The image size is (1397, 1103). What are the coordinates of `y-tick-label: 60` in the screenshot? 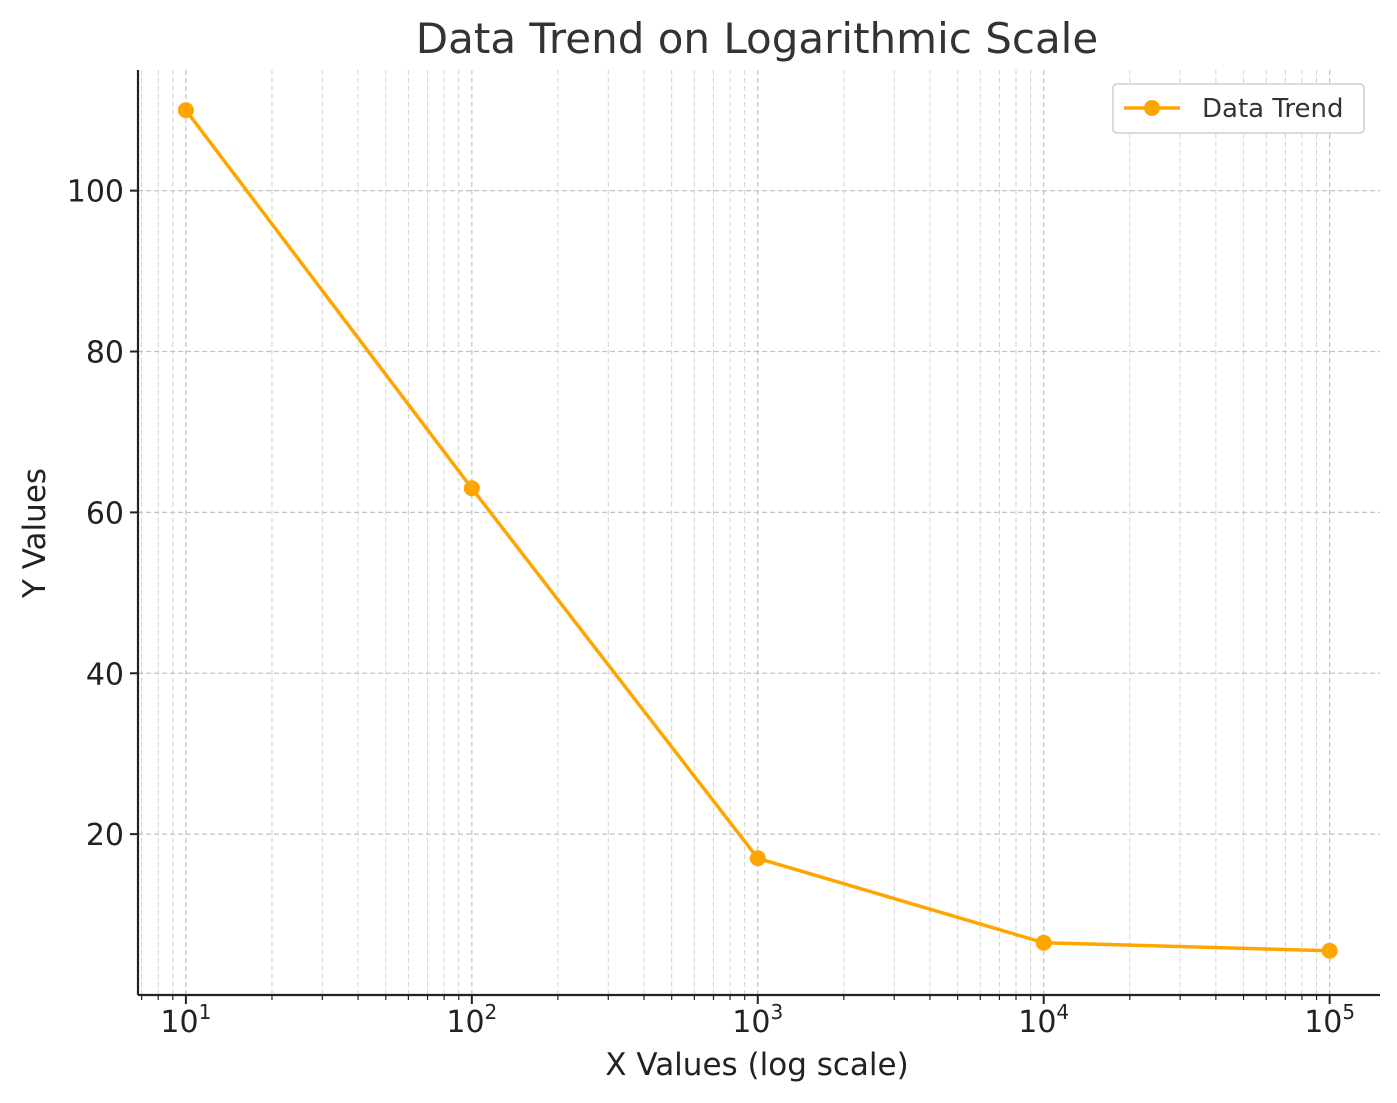 It's located at (105, 513).